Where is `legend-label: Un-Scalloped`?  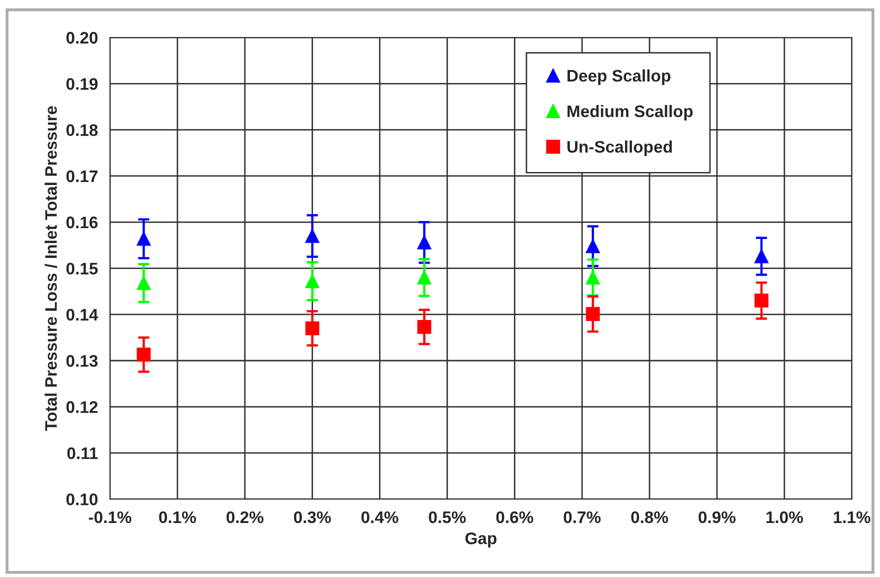
legend-label: Un-Scalloped is located at coordinates (619, 148).